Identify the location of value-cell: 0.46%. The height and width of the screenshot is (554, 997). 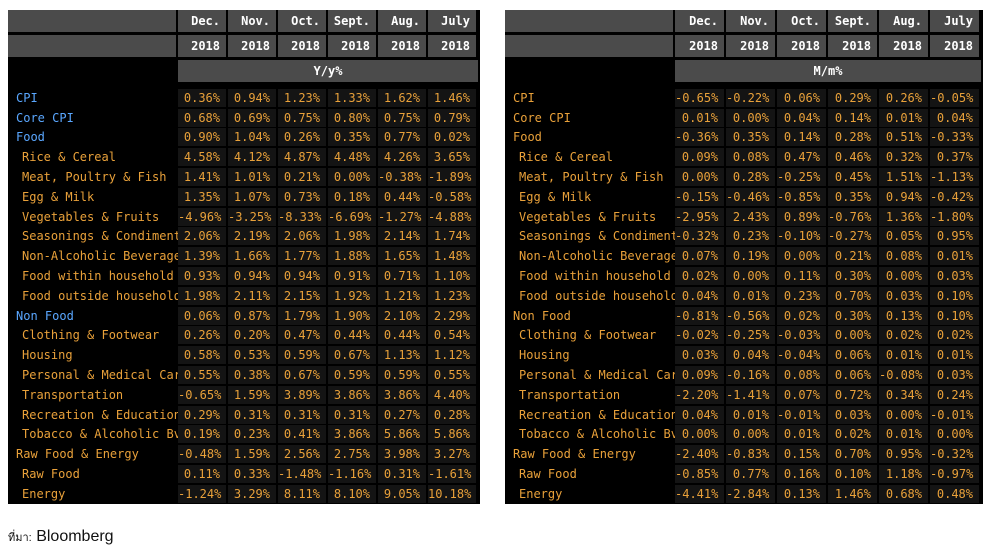
(852, 157).